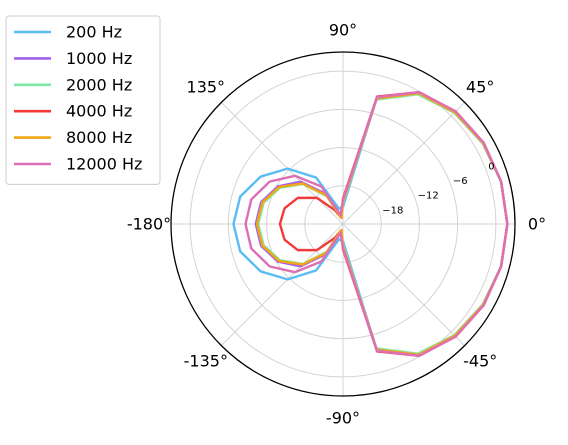 The width and height of the screenshot is (568, 445). I want to click on radial-tick-label: 0, so click(491, 167).